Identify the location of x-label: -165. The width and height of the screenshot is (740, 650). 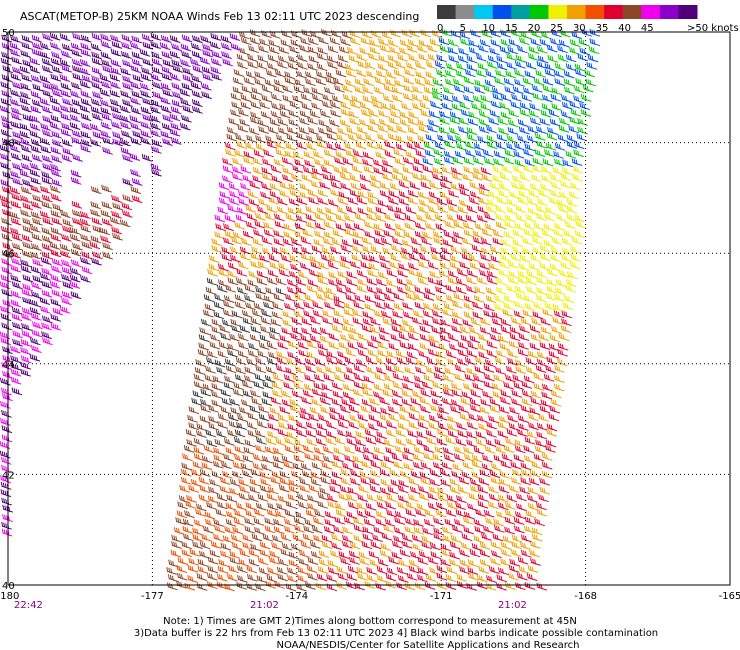
(729, 596).